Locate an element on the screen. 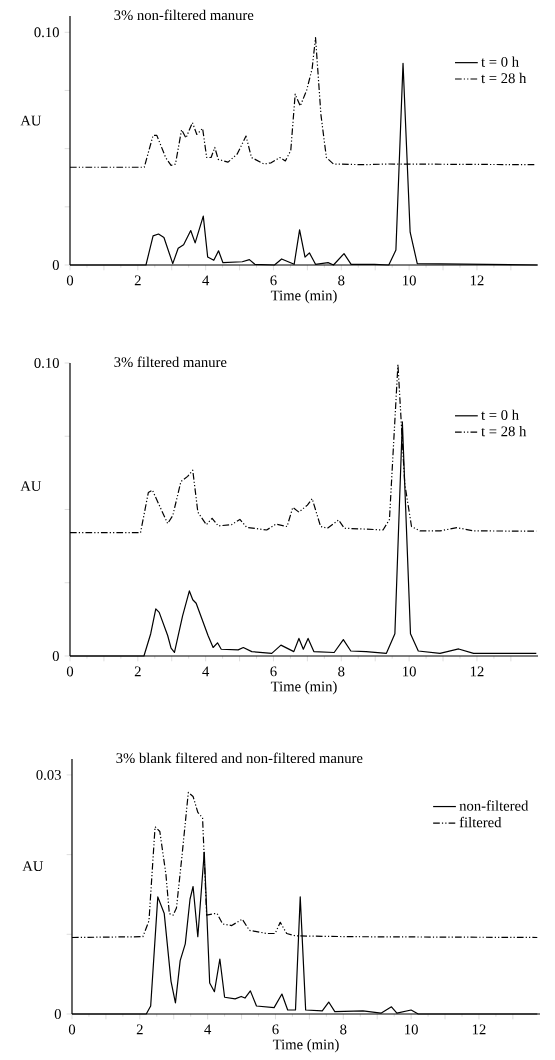 This screenshot has height=1060, width=555. chart-title: 3% filtered manure is located at coordinates (170, 362).